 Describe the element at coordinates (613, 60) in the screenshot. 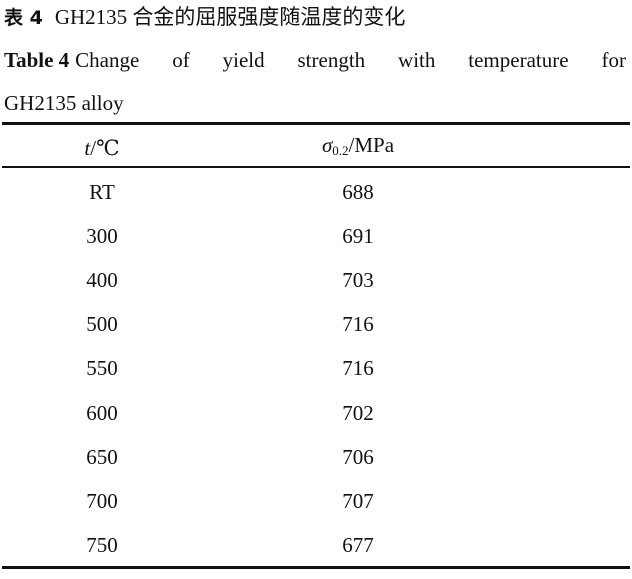

I see `caption-word: for` at that location.